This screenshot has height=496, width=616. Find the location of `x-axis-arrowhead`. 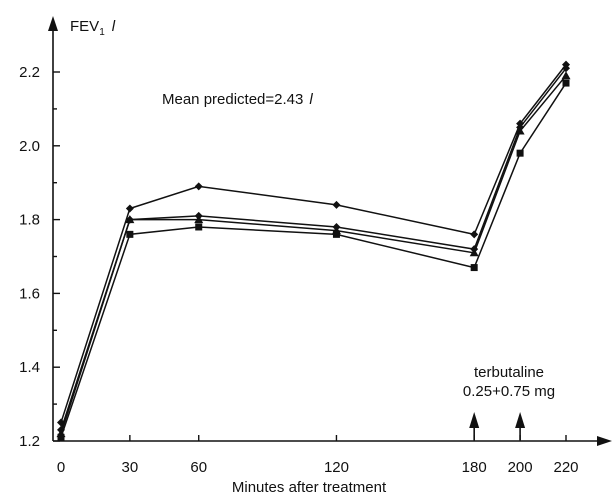

x-axis-arrowhead is located at coordinates (604, 441).